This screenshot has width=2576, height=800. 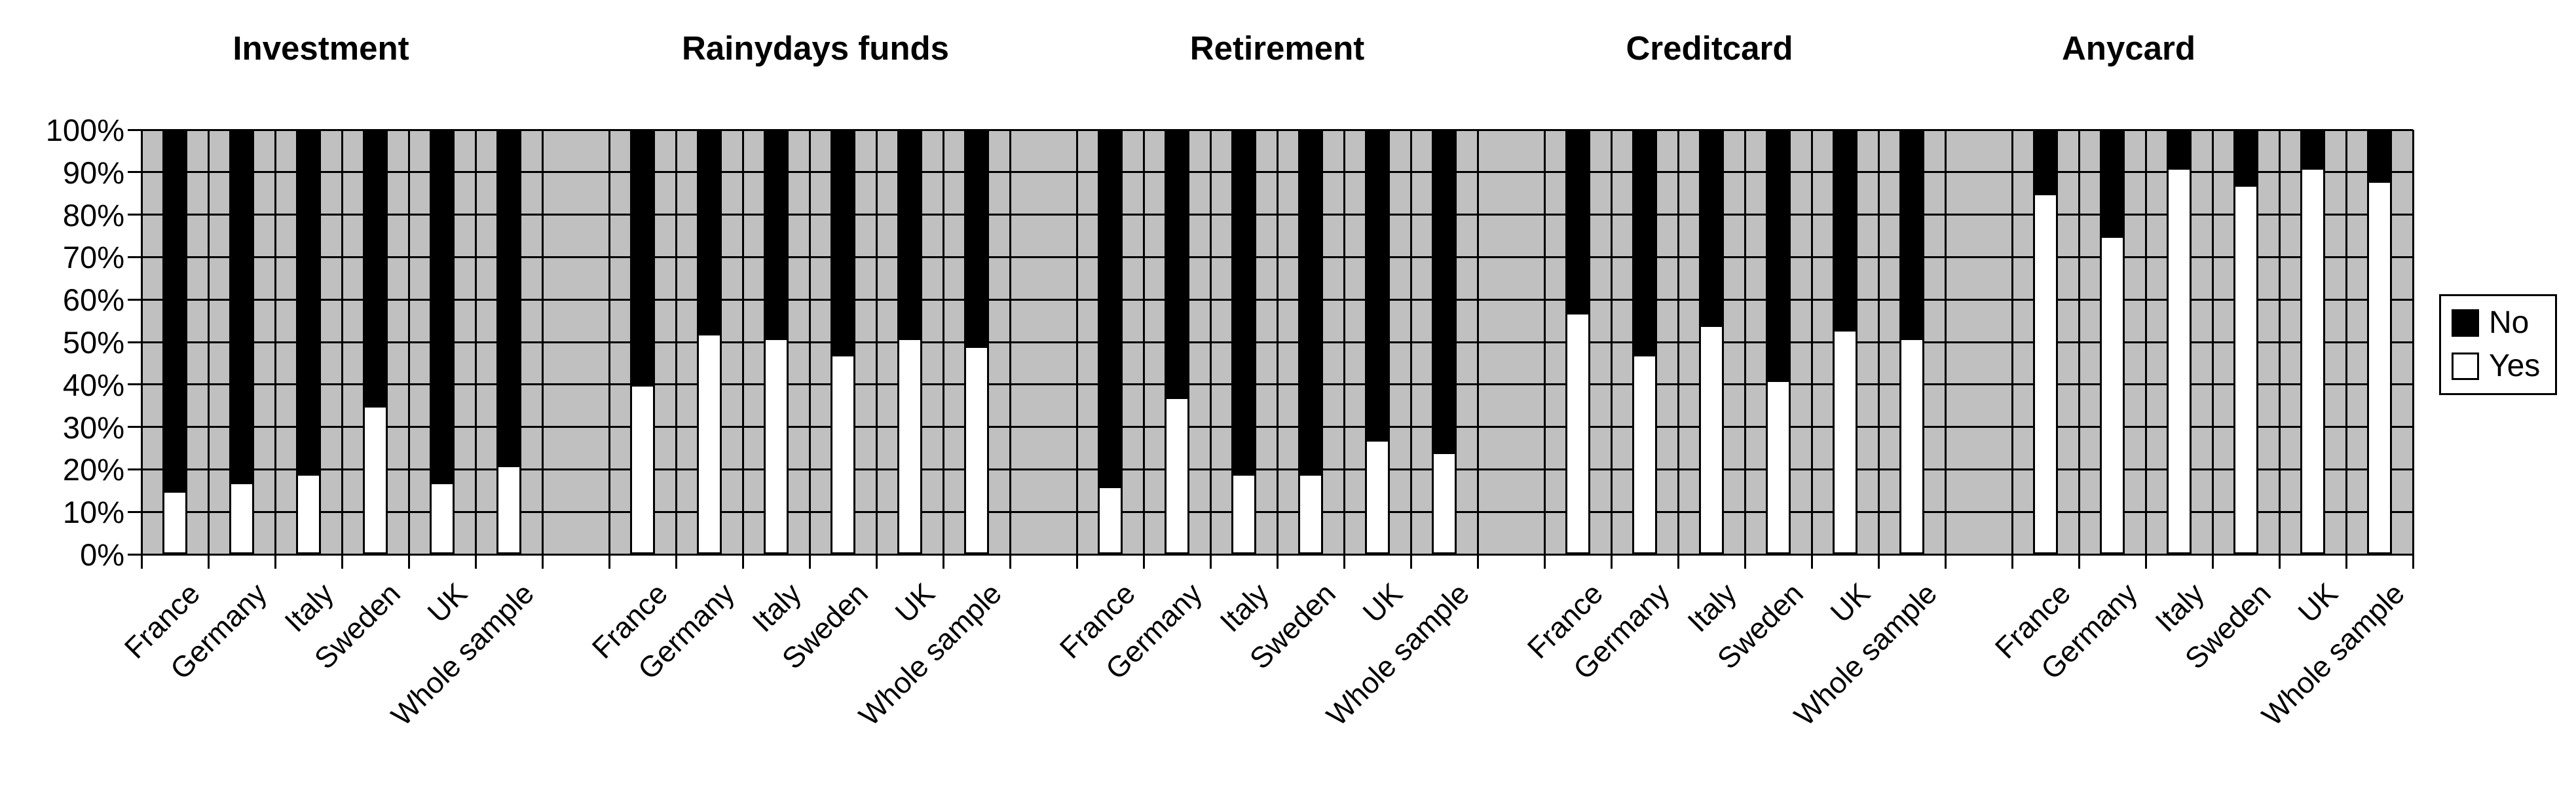 What do you see at coordinates (93, 428) in the screenshot?
I see `y-axis-label: 30%` at bounding box center [93, 428].